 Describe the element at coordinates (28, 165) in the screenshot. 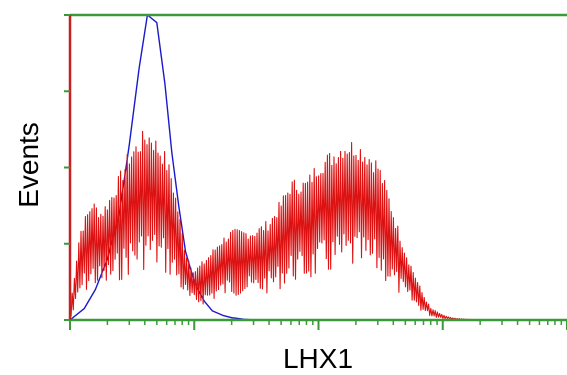

I see `y-axis-label: Events` at that location.